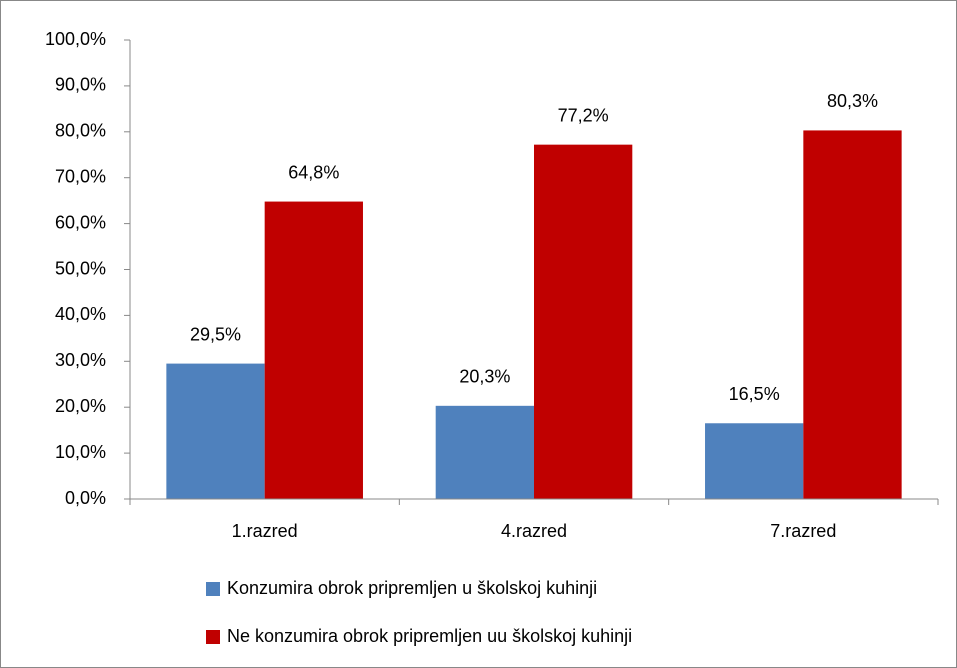 The height and width of the screenshot is (668, 957). I want to click on y-tick-label: 90,0%, so click(80, 85).